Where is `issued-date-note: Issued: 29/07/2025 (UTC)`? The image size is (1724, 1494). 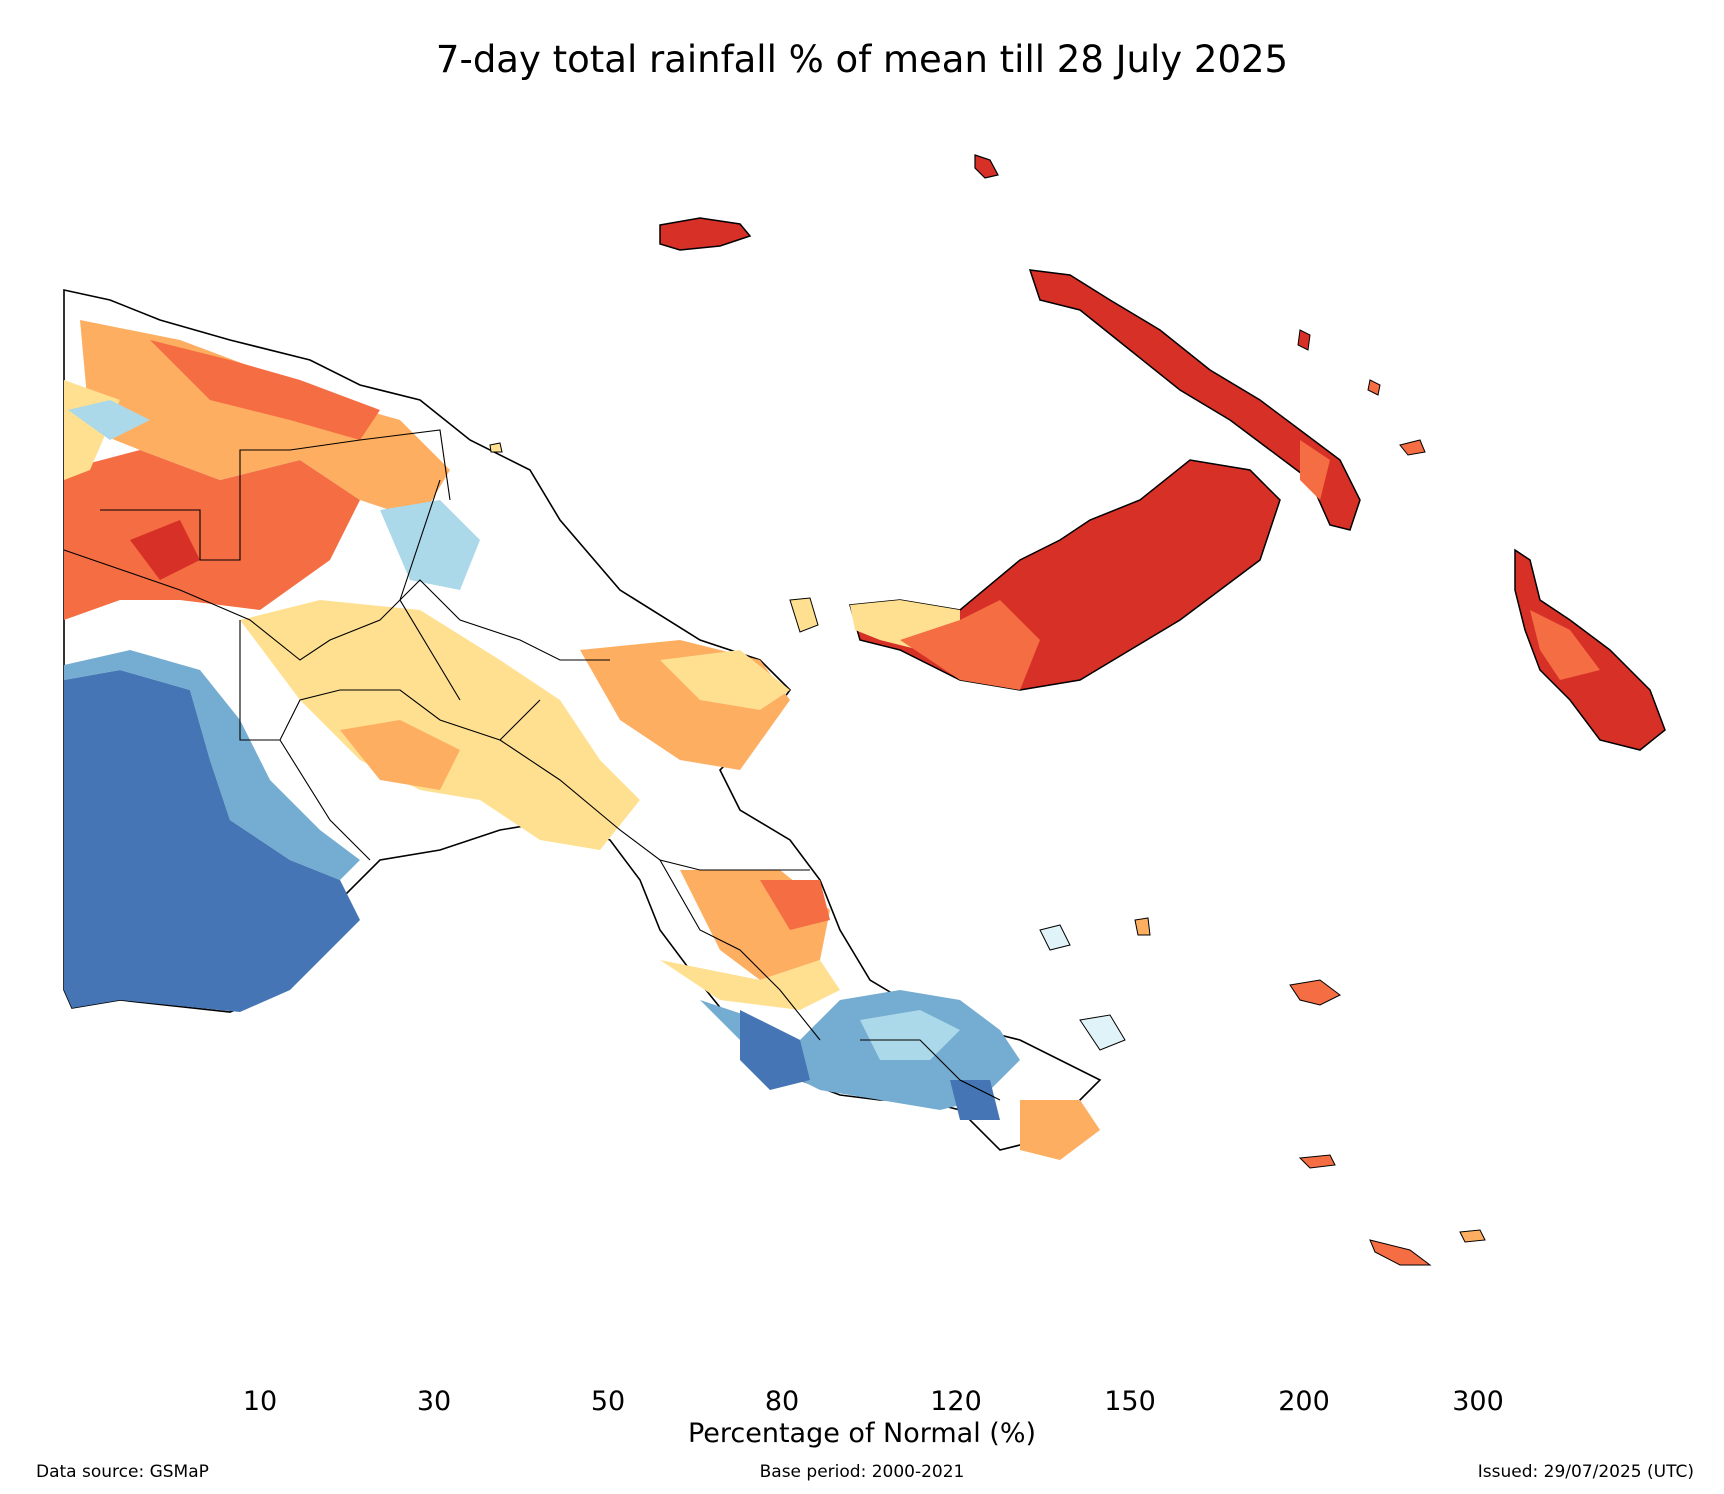 issued-date-note: Issued: 29/07/2025 (UTC) is located at coordinates (1585, 1472).